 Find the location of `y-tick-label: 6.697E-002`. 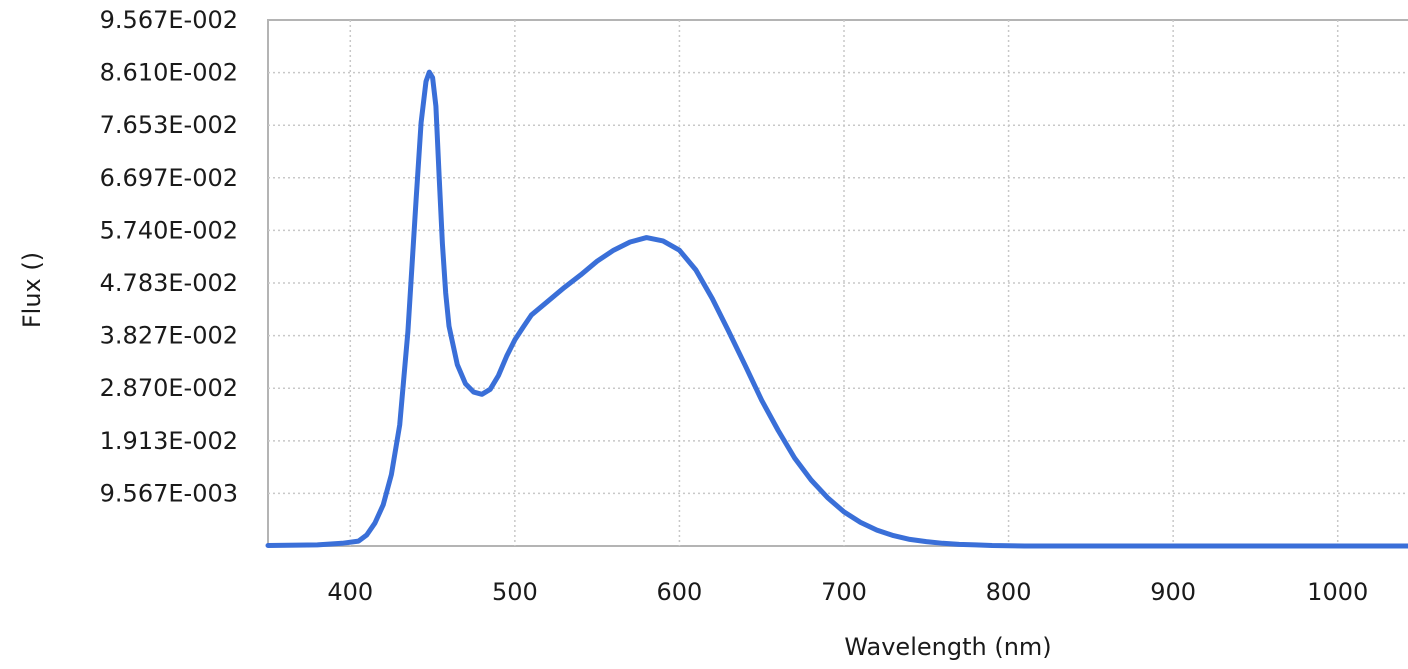

y-tick-label: 6.697E-002 is located at coordinates (169, 178).